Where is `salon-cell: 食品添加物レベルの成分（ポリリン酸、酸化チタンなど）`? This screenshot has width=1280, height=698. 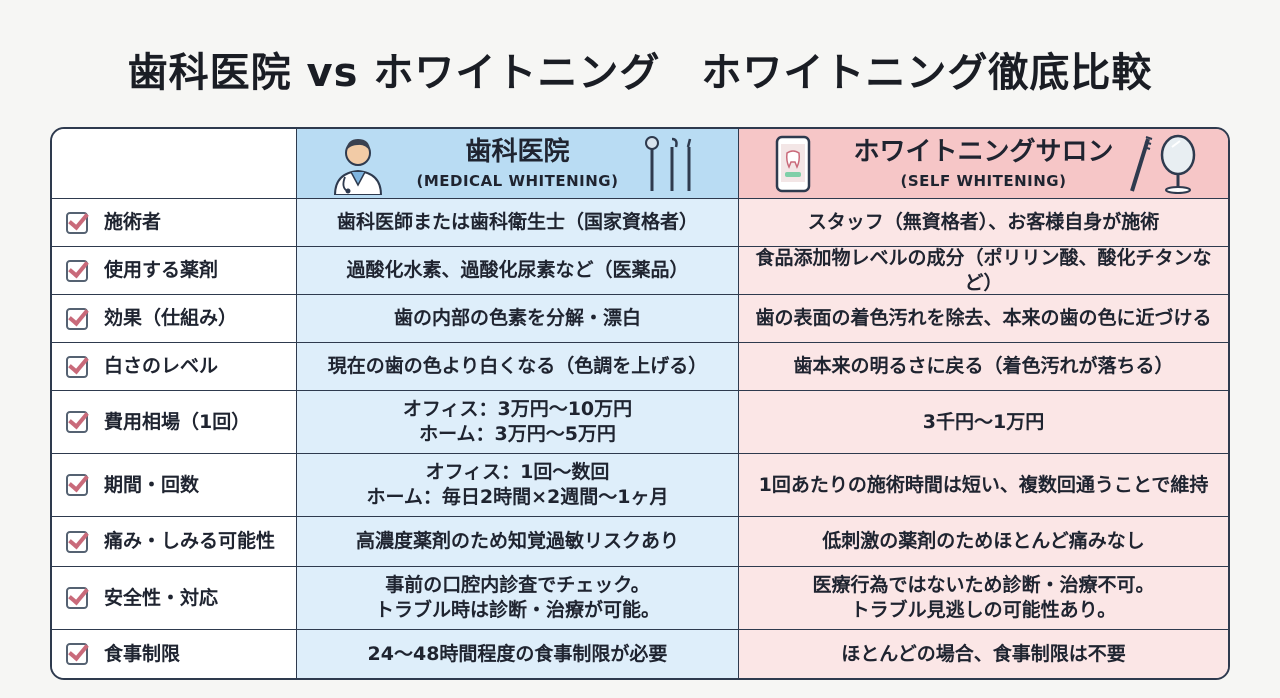
salon-cell: 食品添加物レベルの成分（ポリリン酸、酸化チタンなど） is located at coordinates (983, 271).